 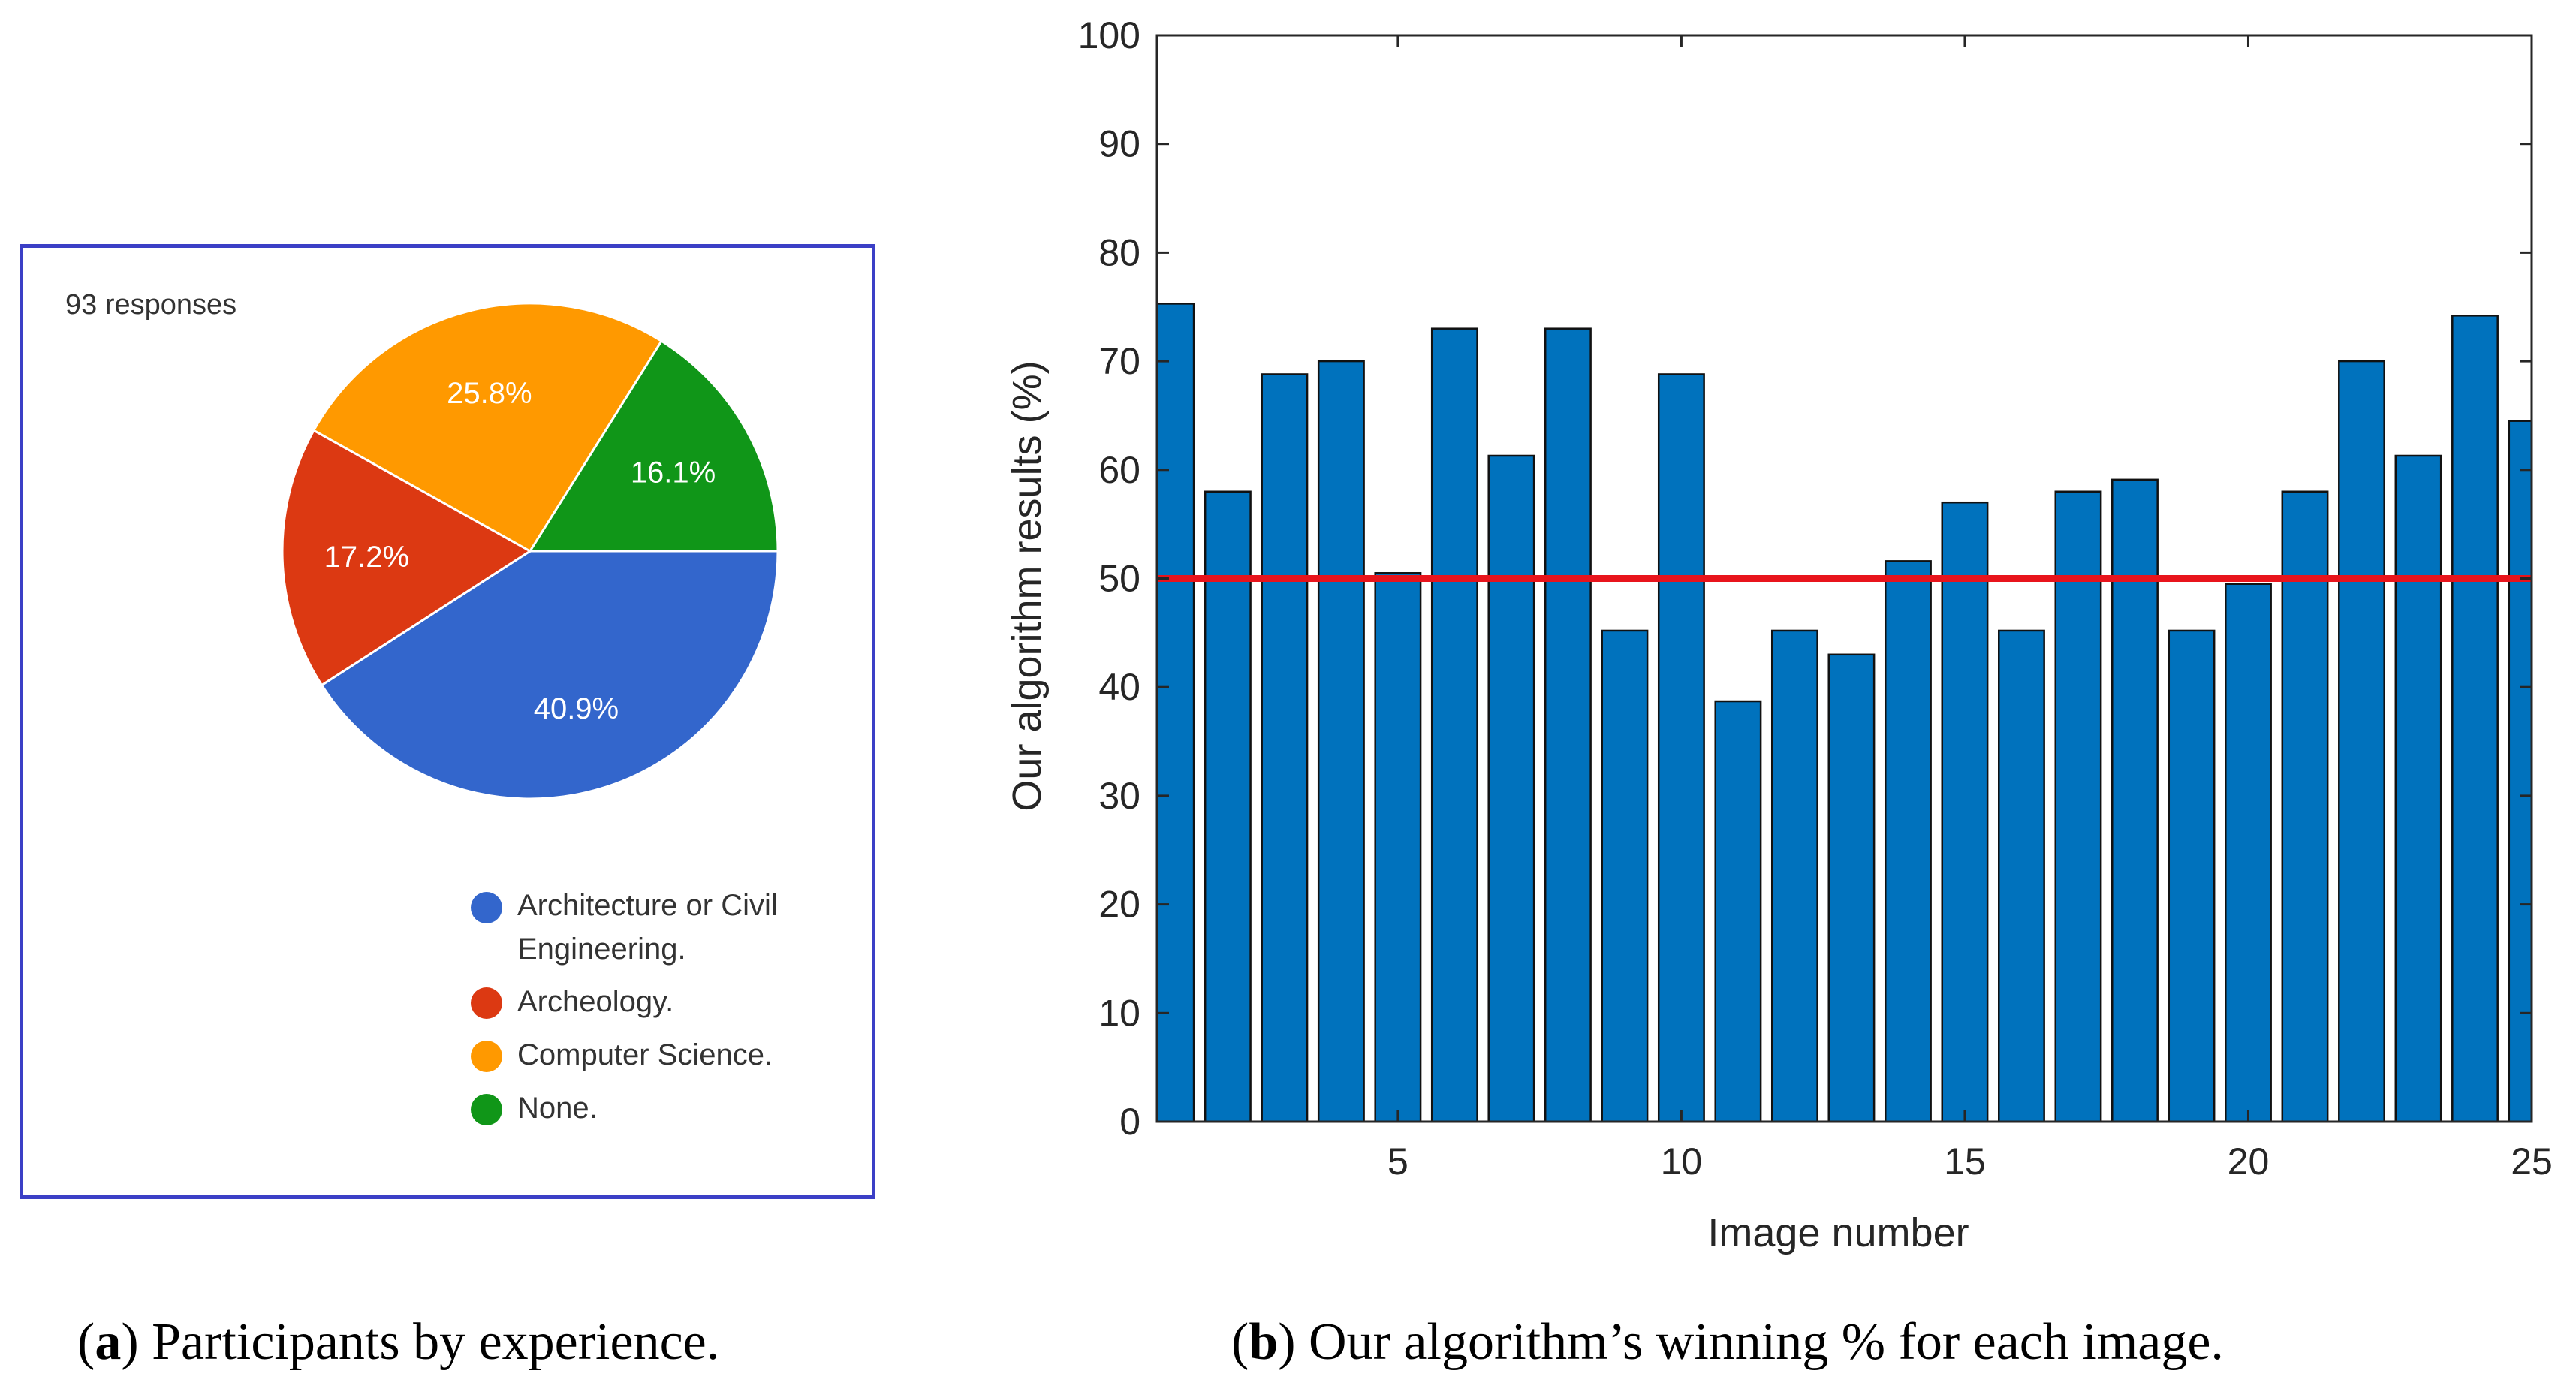 I want to click on x-axis-label: Image number, so click(x=1838, y=1232).